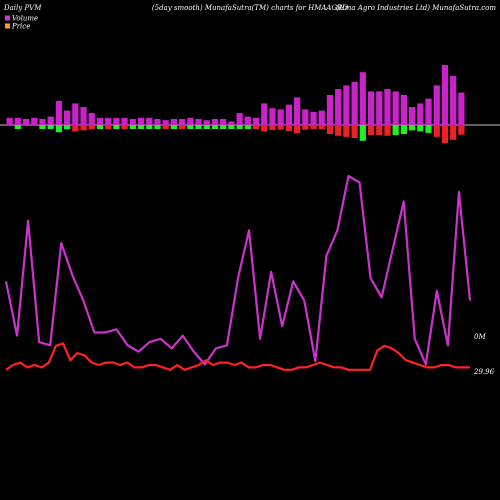 This screenshot has width=500, height=500. Describe the element at coordinates (237, 356) in the screenshot. I see `price-line` at that location.